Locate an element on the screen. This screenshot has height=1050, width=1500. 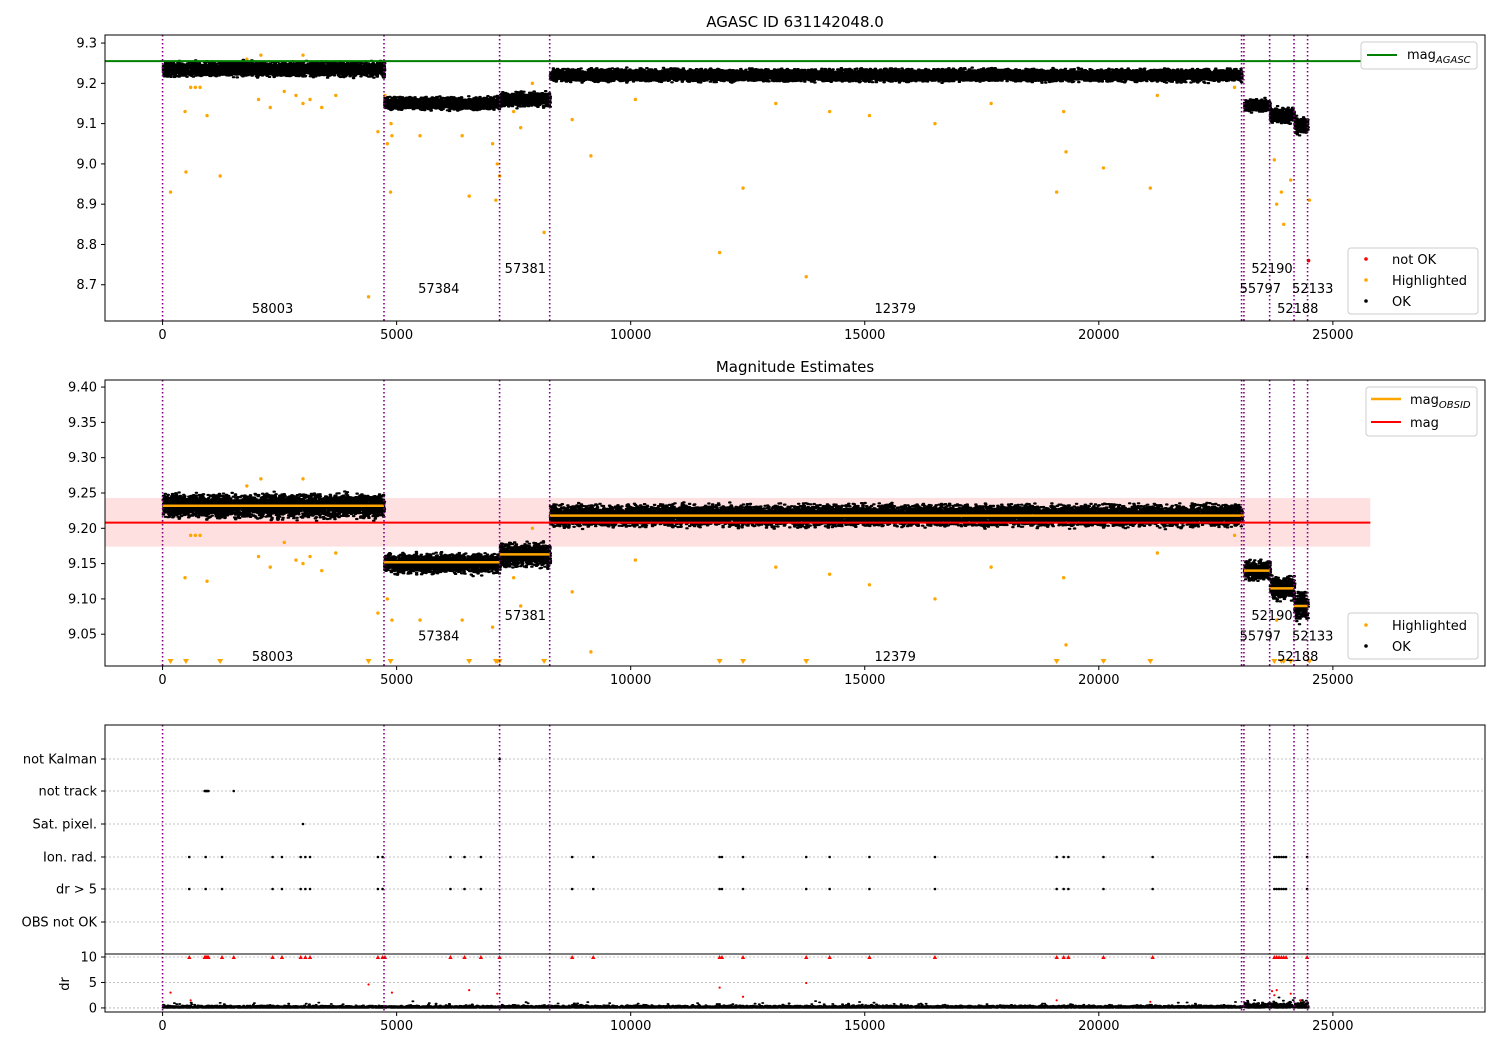
dr-tick-label: 0 is located at coordinates (93, 1008).